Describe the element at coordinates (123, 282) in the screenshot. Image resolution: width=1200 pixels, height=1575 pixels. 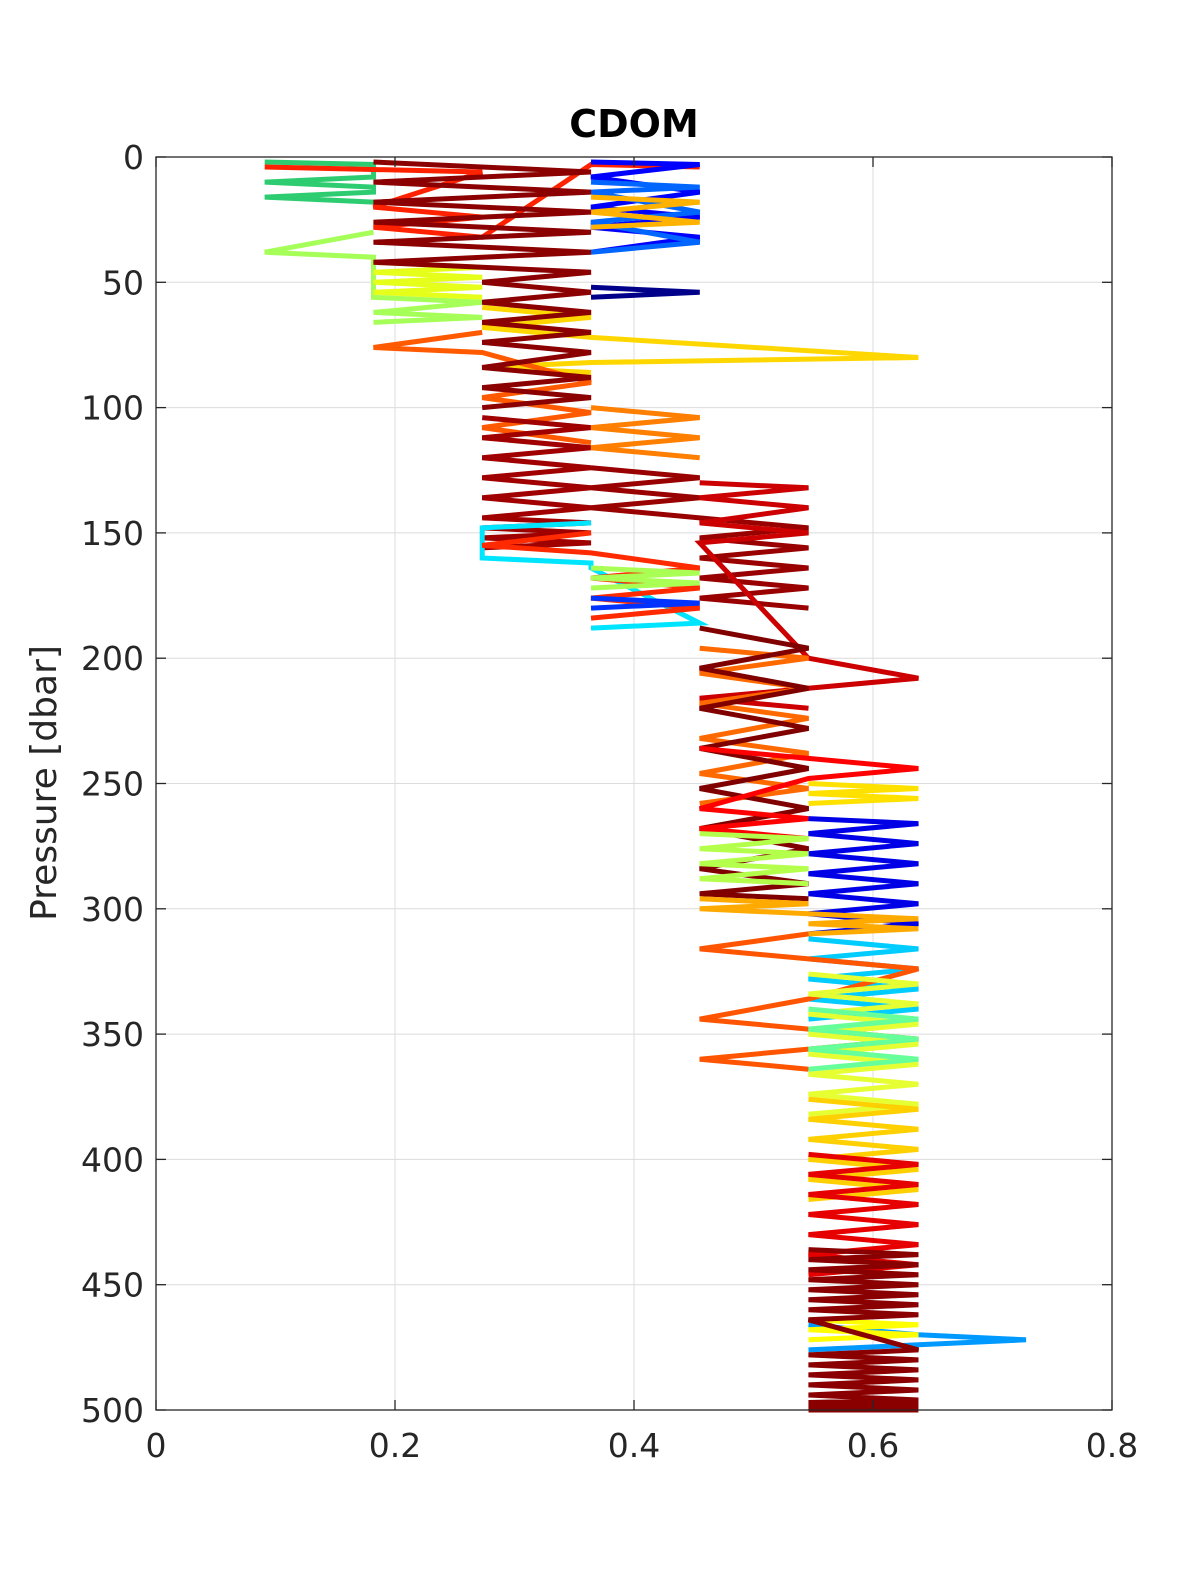
I see `y-tick-label: 50` at that location.